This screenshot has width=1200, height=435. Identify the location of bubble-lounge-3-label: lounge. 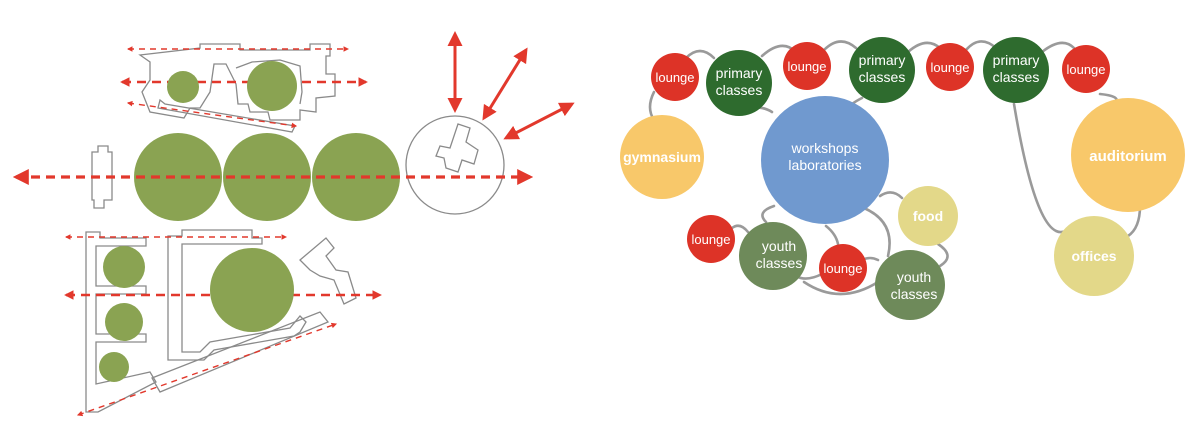
(949, 67).